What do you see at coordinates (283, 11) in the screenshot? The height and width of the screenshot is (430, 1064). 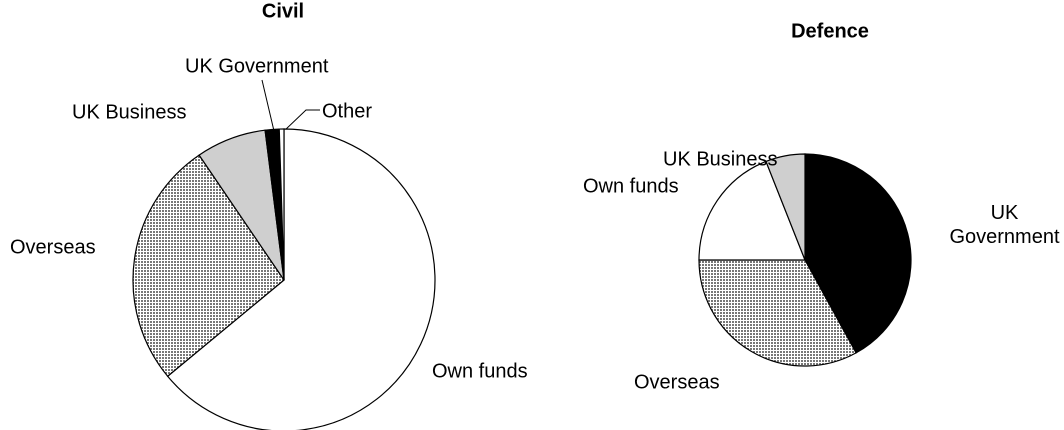 I see `chart-title: Civil` at bounding box center [283, 11].